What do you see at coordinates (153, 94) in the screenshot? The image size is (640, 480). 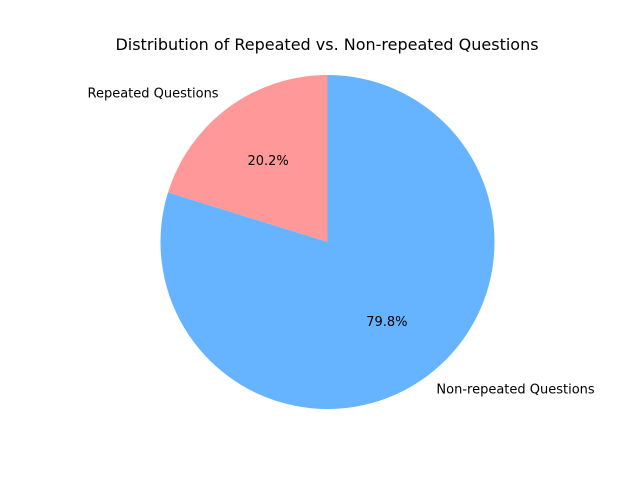 I see `slice-label-repeated-questions: Repeated Questions` at bounding box center [153, 94].